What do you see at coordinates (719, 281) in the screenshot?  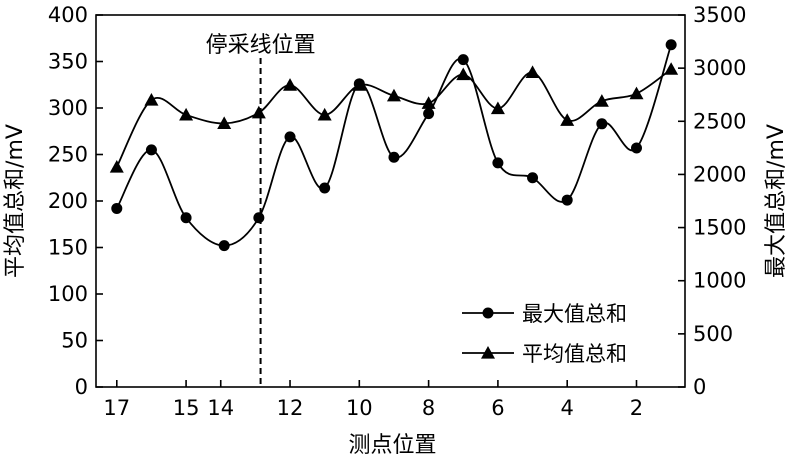 I see `right-y-tick-label: 1000` at bounding box center [719, 281].